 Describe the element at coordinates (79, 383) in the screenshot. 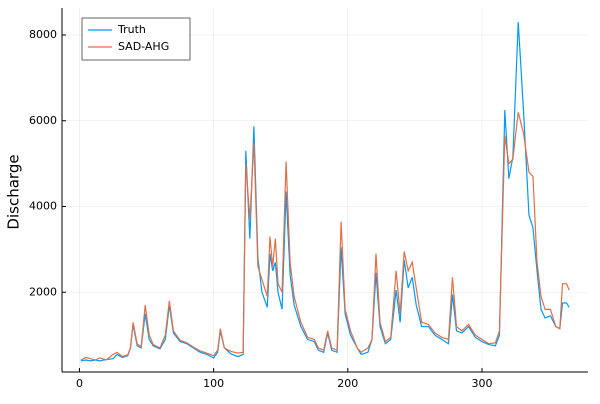

I see `x-tick-label: 0` at that location.